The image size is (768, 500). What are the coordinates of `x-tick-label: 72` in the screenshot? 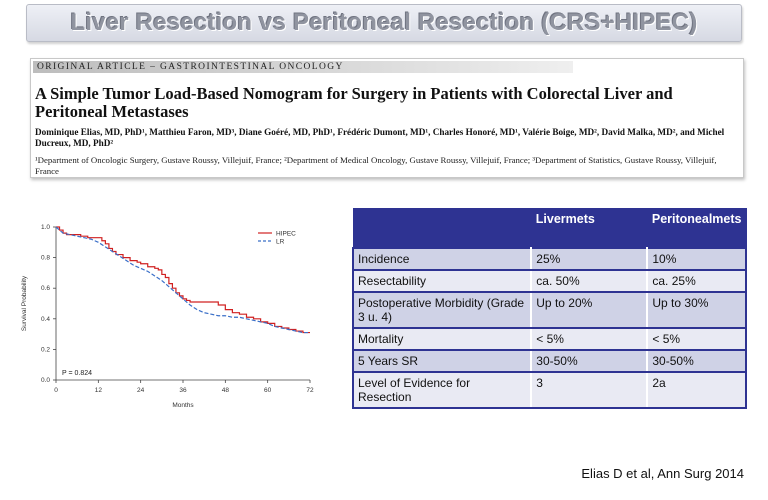 It's located at (310, 390).